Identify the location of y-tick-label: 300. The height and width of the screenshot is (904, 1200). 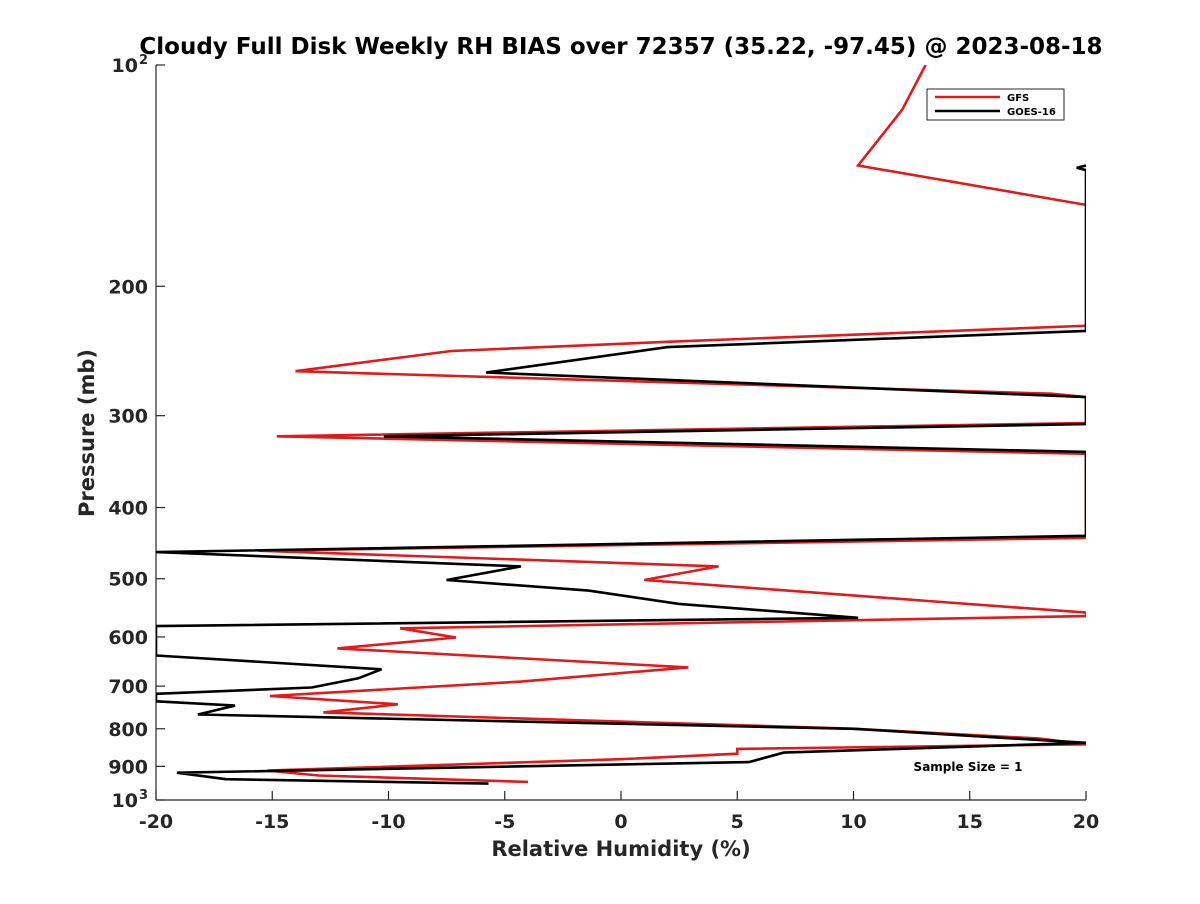
(128, 417).